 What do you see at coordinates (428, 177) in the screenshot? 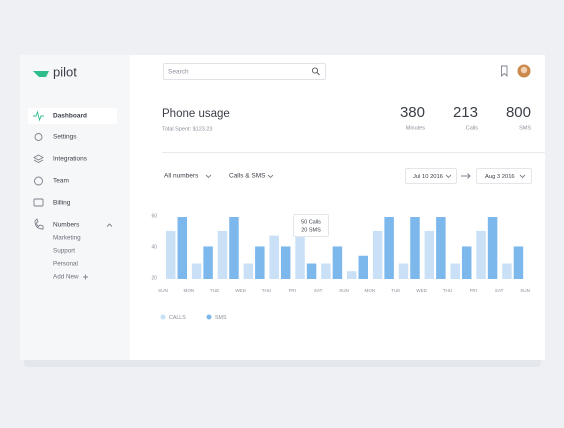
I see `date-from-text: Jul 10 2016` at bounding box center [428, 177].